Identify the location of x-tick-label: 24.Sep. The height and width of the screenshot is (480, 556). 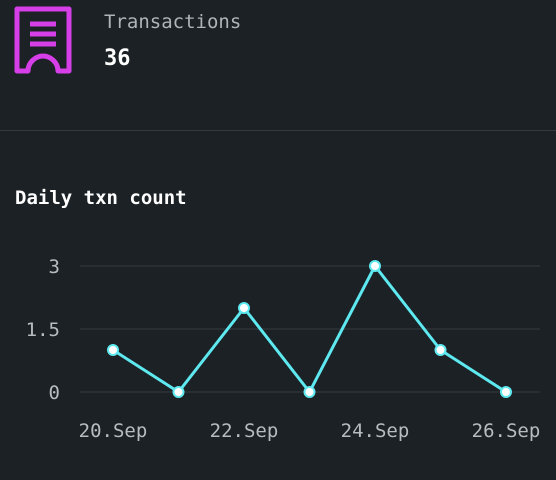
(375, 431).